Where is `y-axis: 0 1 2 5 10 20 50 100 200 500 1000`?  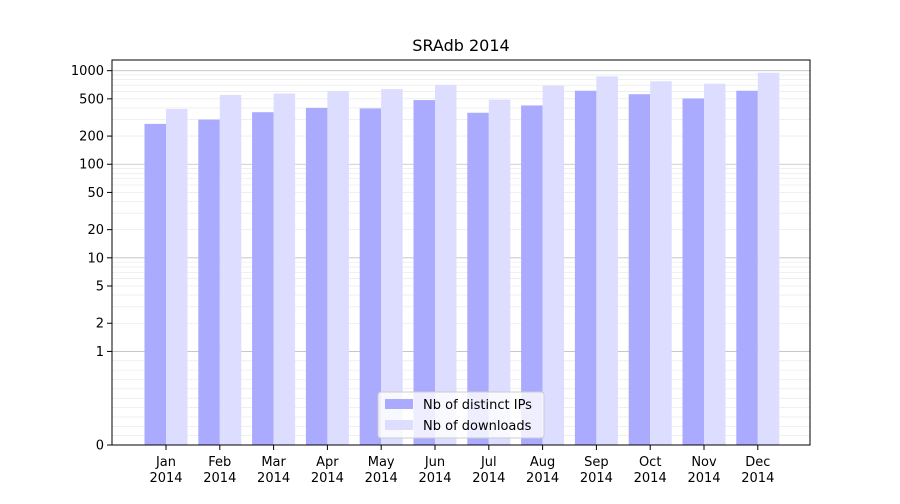
y-axis: 0 1 2 5 10 20 50 100 200 500 1000 is located at coordinates (91, 259).